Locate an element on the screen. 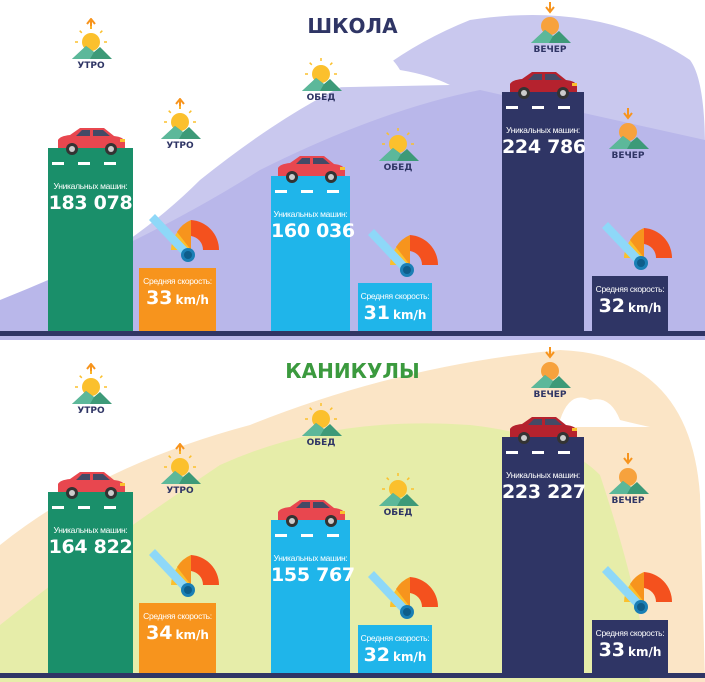 This screenshot has width=705, height=682. unique-cars-bar: Уникальных машин: 223 227 is located at coordinates (544, 556).